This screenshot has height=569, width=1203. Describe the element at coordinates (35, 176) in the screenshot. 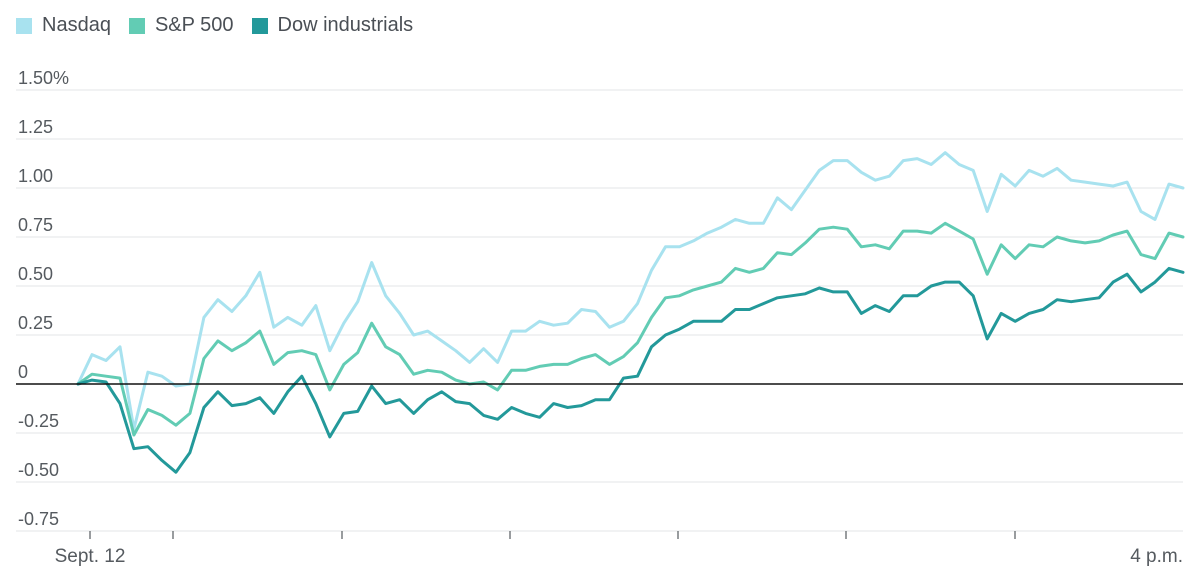

I see `y-tick-label: 1.00` at that location.